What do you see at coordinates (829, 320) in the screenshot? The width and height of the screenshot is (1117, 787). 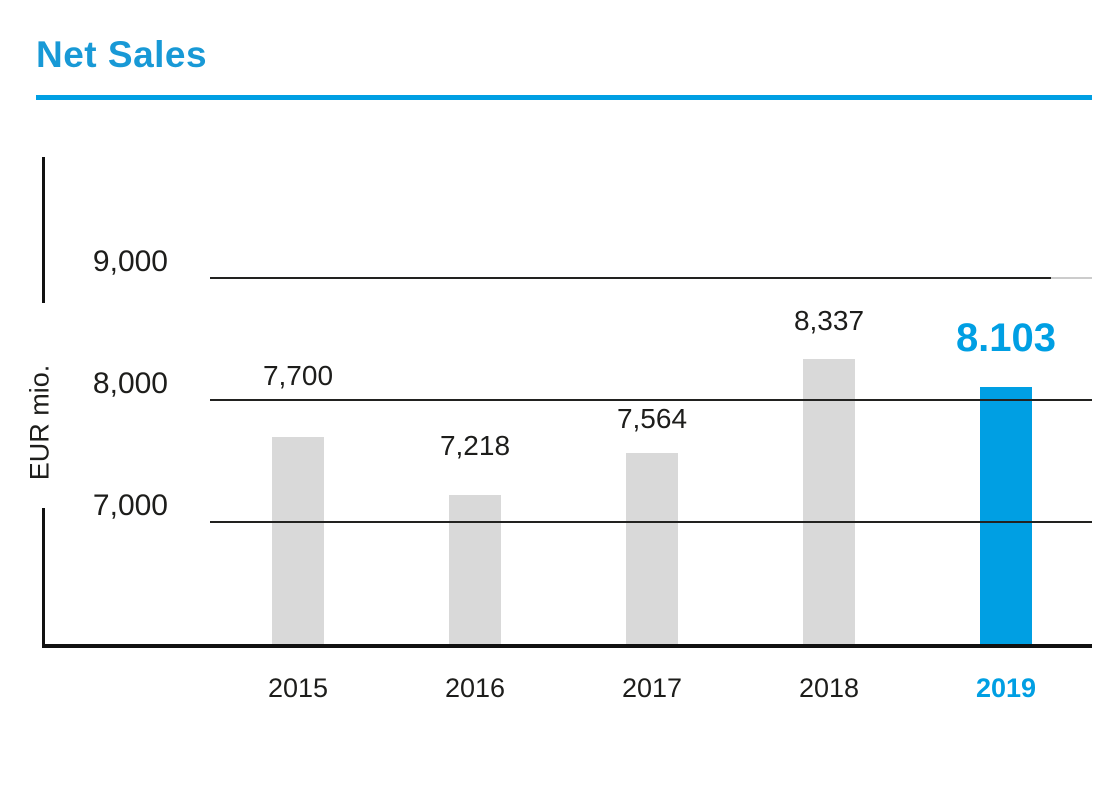 I see `bar-value-label: 8,337` at bounding box center [829, 320].